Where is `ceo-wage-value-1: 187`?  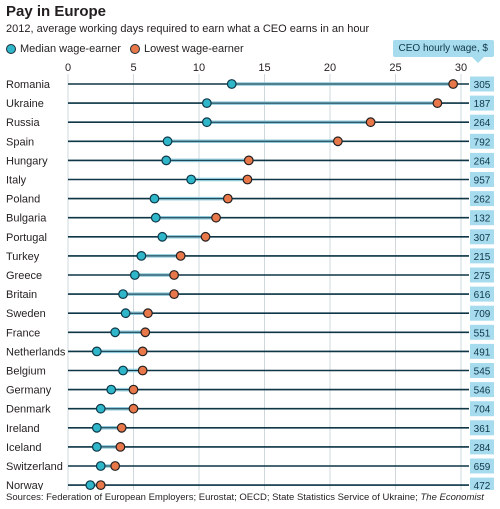
ceo-wage-value-1: 187 is located at coordinates (482, 104).